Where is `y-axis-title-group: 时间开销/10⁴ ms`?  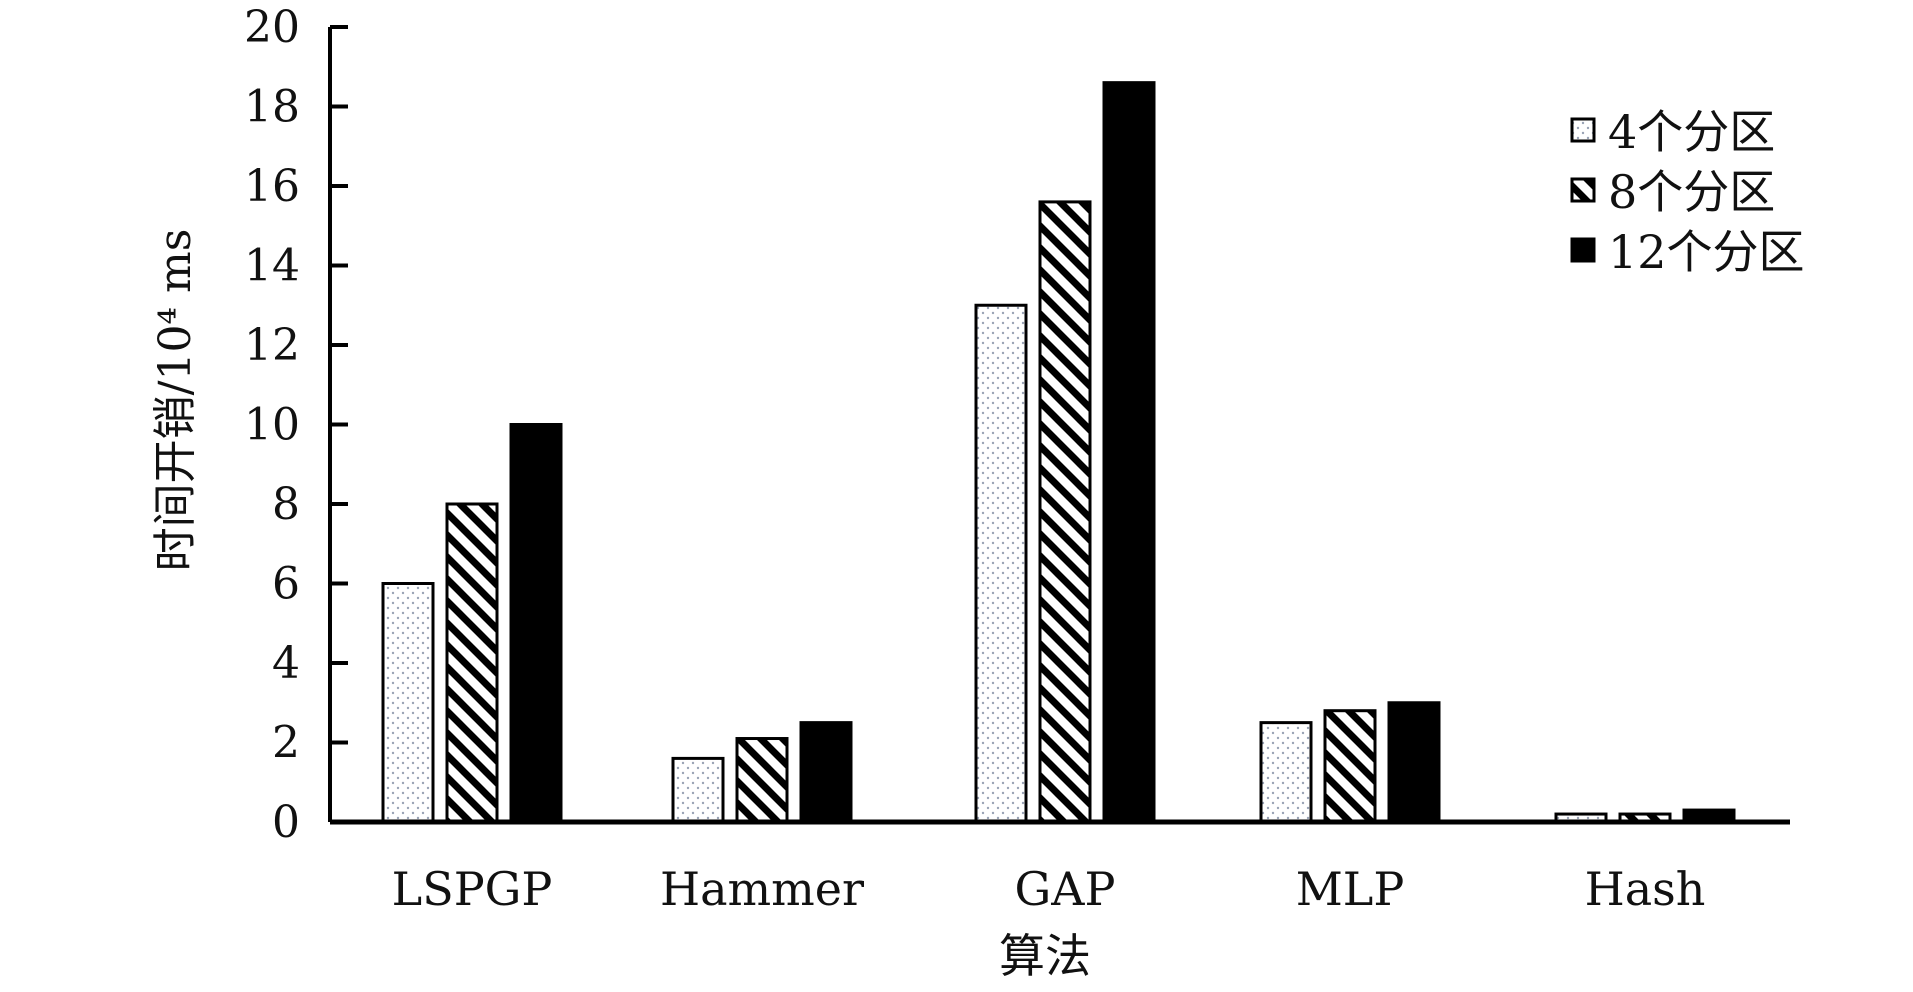
y-axis-title-group: 时间开销/10⁴ ms is located at coordinates (175, 400).